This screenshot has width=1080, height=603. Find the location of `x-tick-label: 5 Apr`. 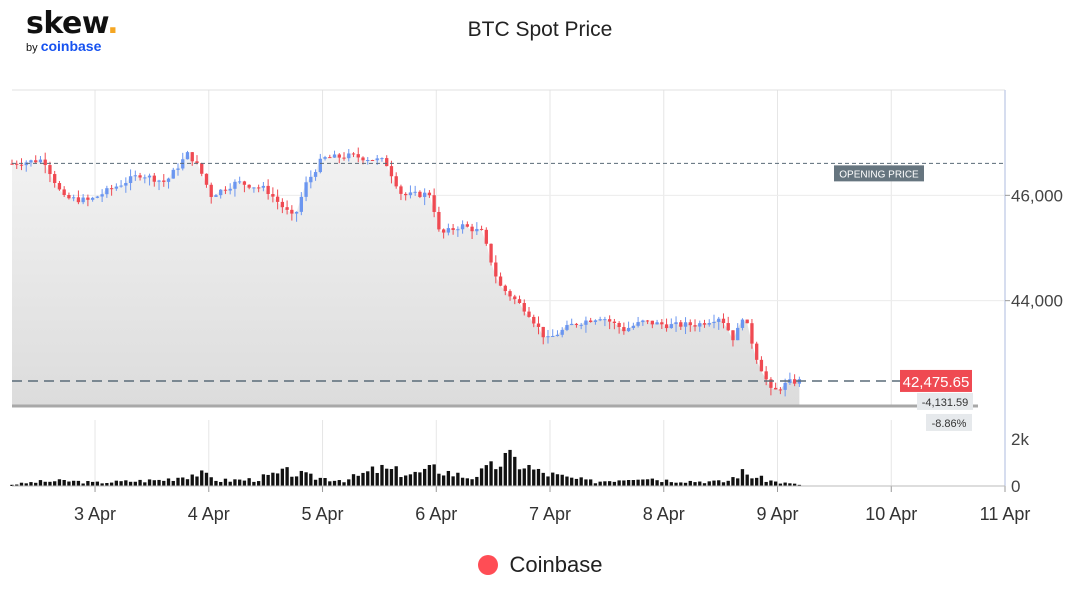

x-tick-label: 5 Apr is located at coordinates (323, 514).